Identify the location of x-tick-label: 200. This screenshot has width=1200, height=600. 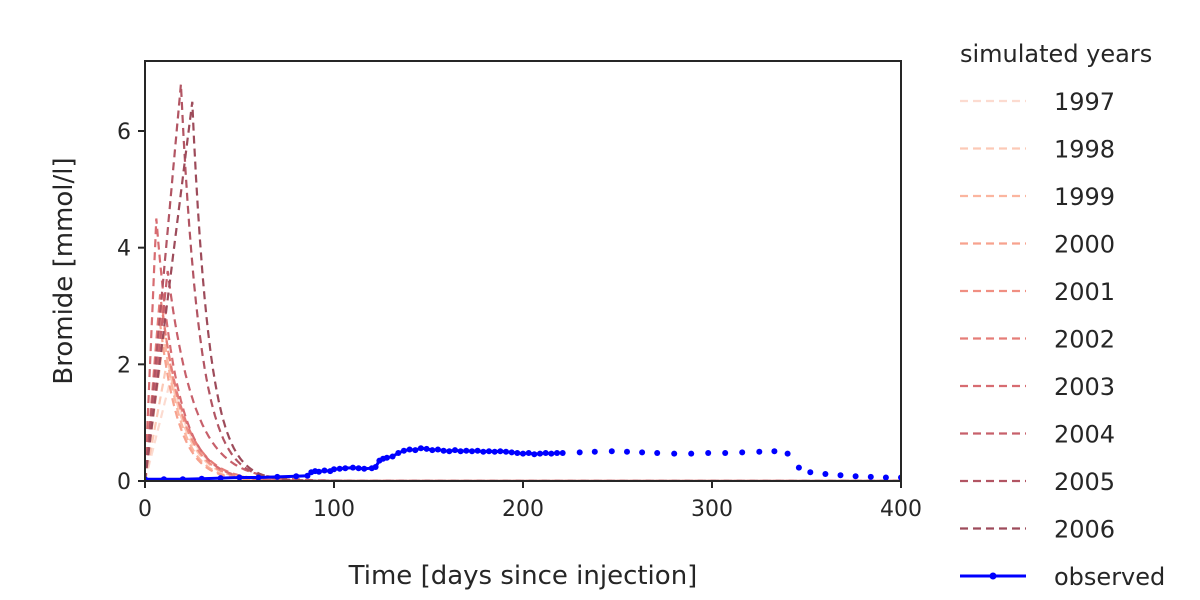
(523, 509).